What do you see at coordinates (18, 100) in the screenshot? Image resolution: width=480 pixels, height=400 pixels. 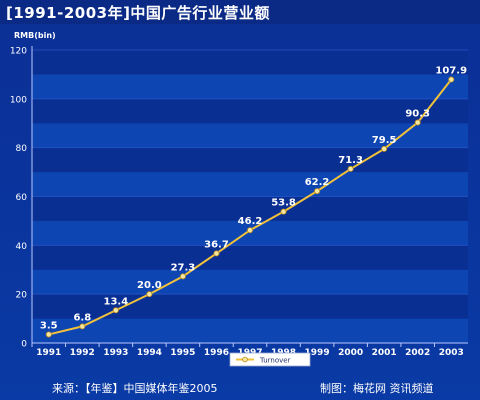 I see `y-tick-label: 100` at bounding box center [18, 100].